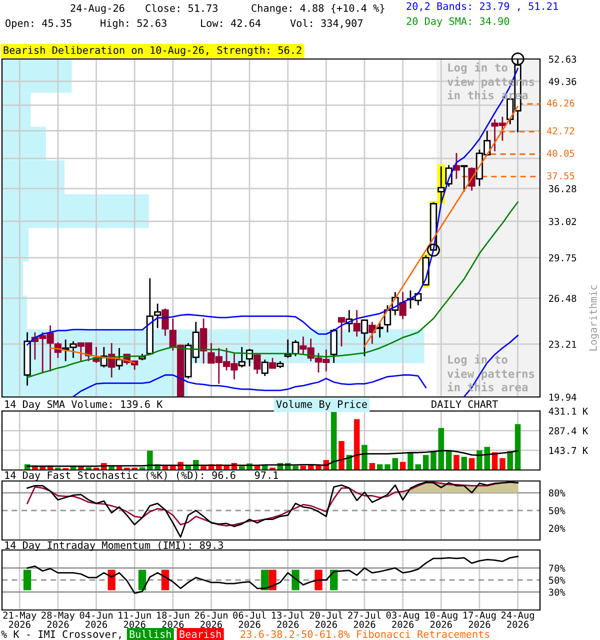  What do you see at coordinates (96, 620) in the screenshot?
I see `x-tick-label: 04-Jun 2026` at bounding box center [96, 620].